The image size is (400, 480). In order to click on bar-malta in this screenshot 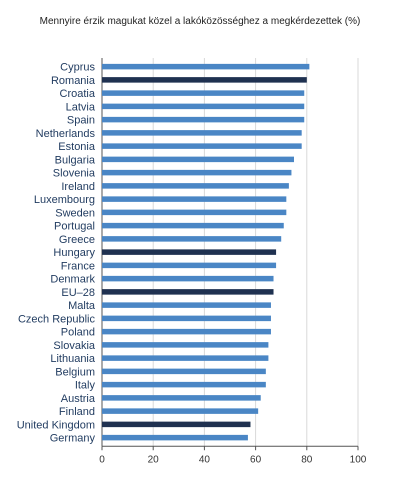, I will do `click(186, 305)`.